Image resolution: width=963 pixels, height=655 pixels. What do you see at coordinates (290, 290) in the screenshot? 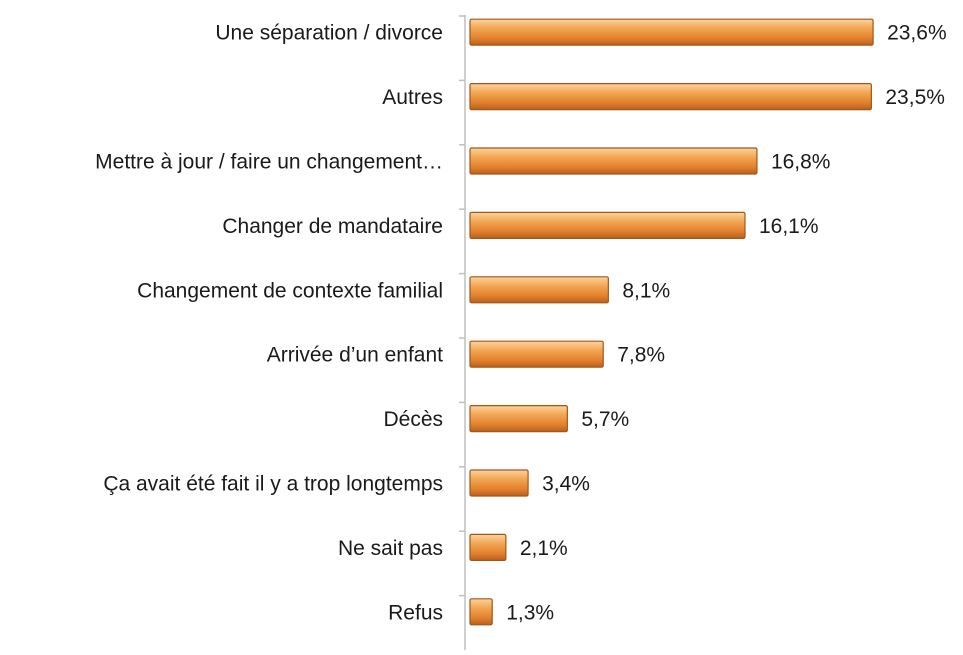
I see `category-label: Changement de contexte familial` at bounding box center [290, 290].